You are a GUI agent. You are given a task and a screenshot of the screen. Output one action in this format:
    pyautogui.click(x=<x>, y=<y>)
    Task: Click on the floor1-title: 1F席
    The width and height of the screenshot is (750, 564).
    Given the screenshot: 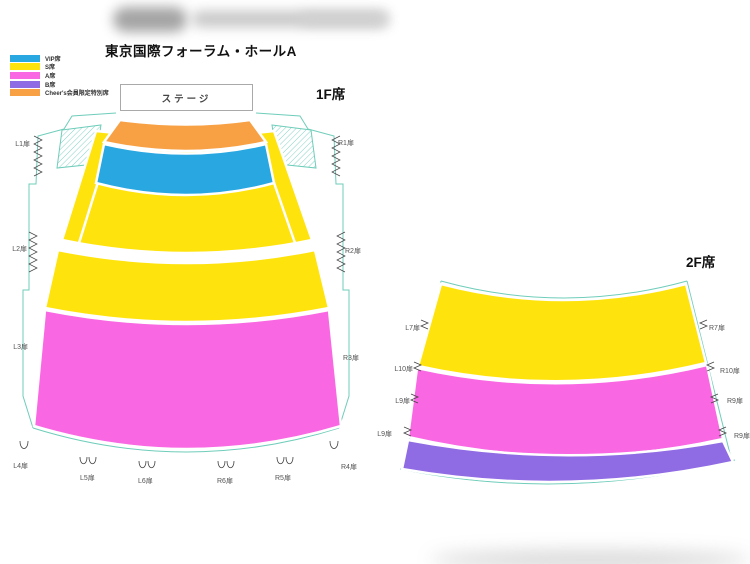 What is the action you would take?
    pyautogui.click(x=331, y=94)
    